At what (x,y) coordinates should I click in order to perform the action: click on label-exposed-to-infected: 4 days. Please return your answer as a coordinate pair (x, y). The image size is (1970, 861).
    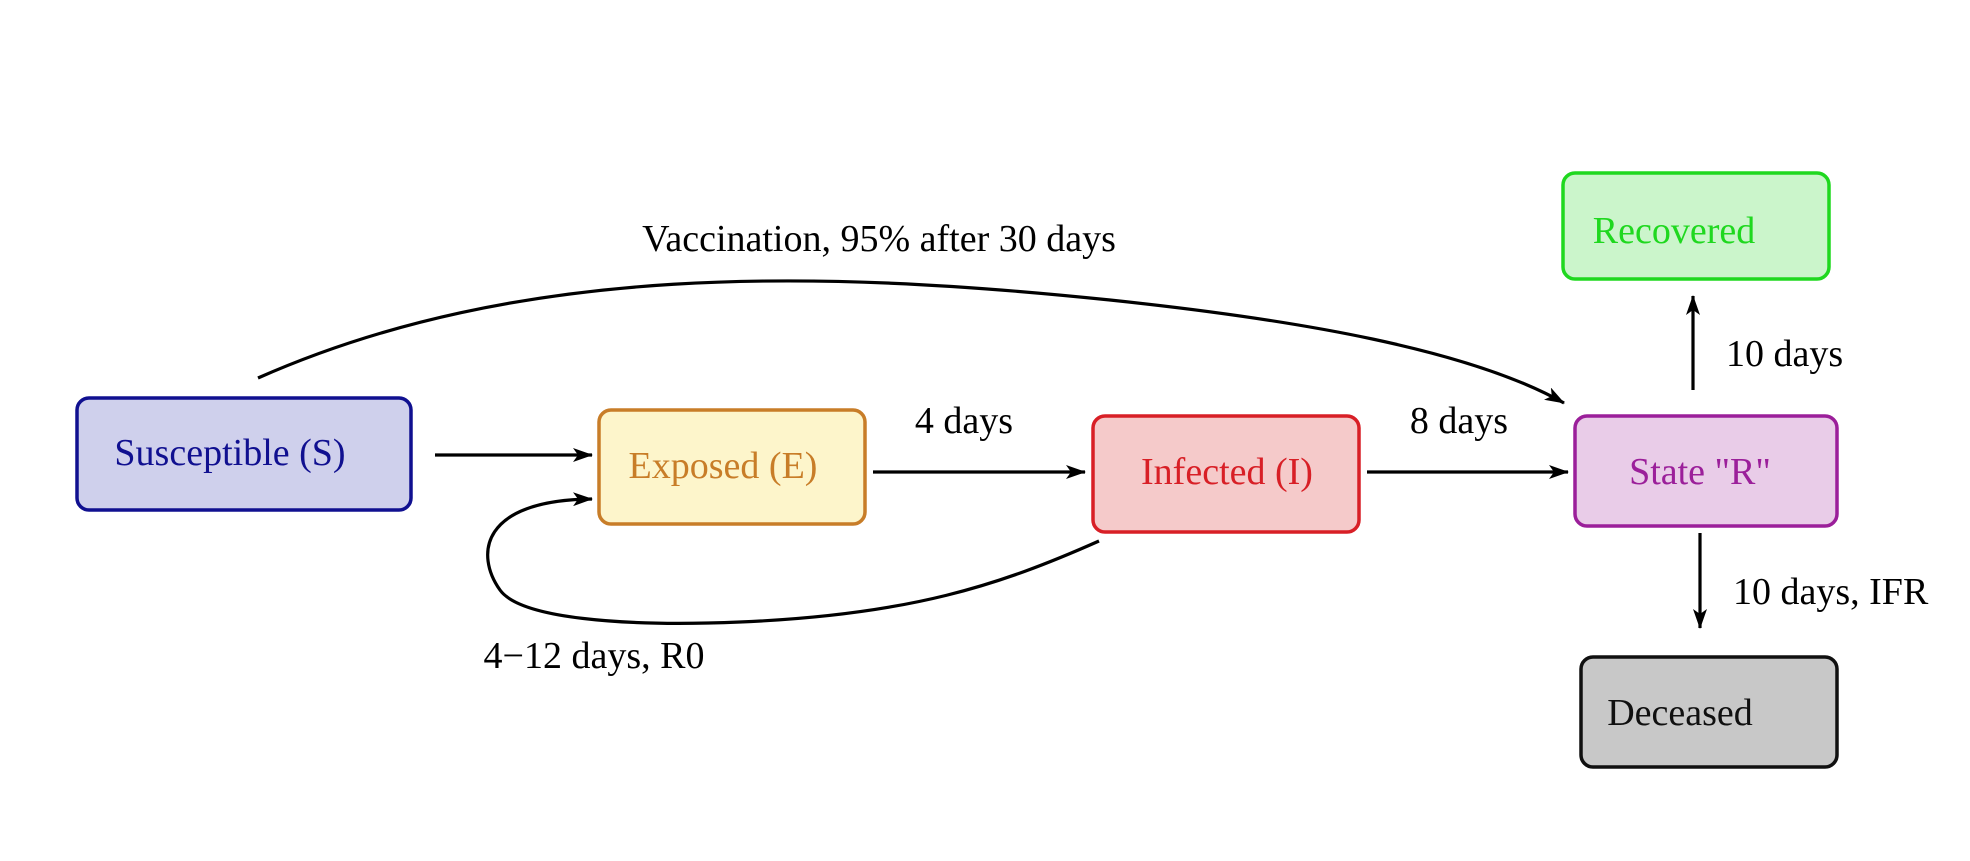
    Looking at the image, I should click on (964, 421).